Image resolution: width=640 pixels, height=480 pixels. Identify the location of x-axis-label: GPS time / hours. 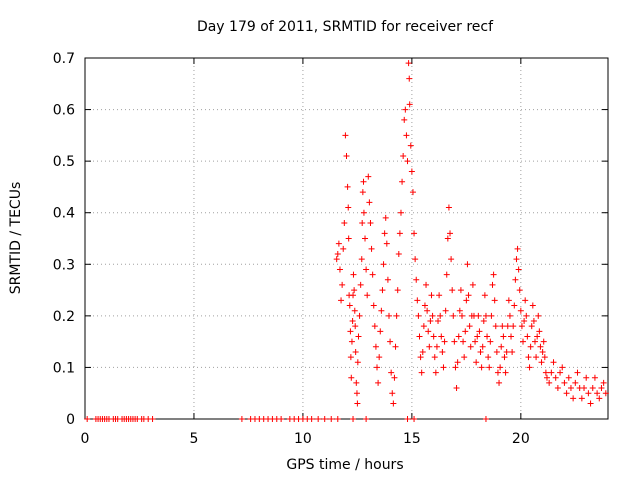
(344, 465).